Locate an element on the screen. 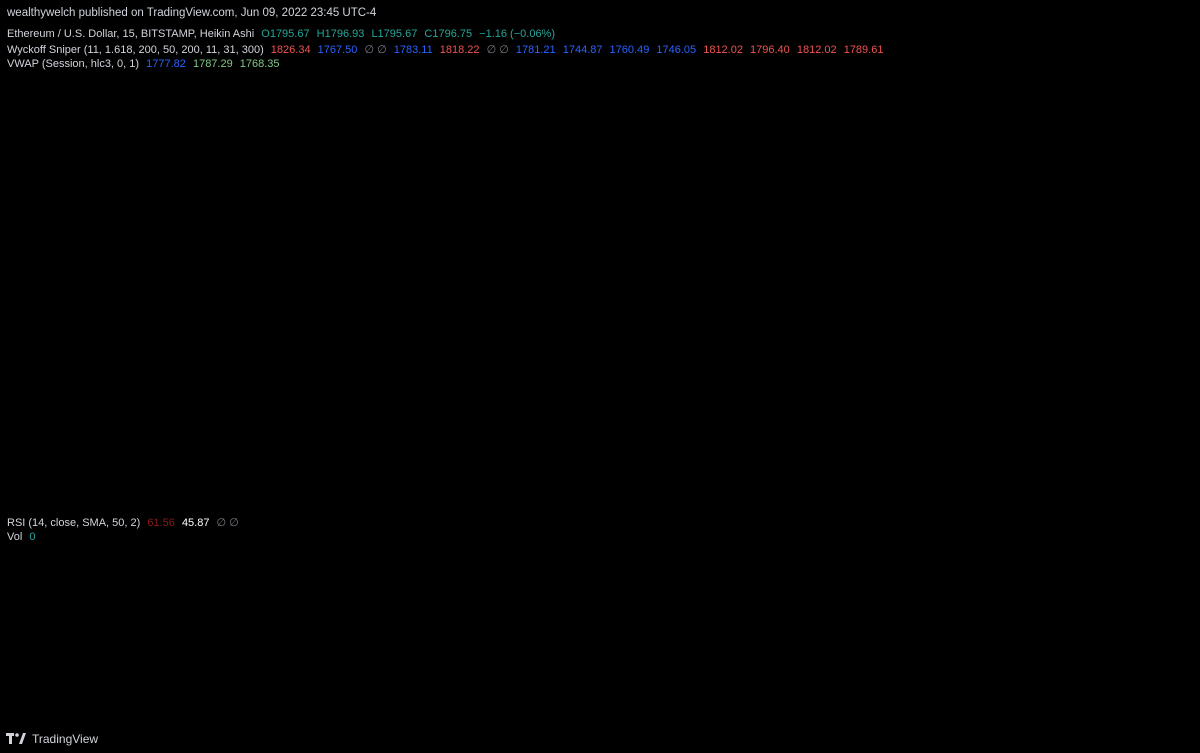 The width and height of the screenshot is (1200, 753). rsi-tick-label: 40.00 is located at coordinates (1161, 622).